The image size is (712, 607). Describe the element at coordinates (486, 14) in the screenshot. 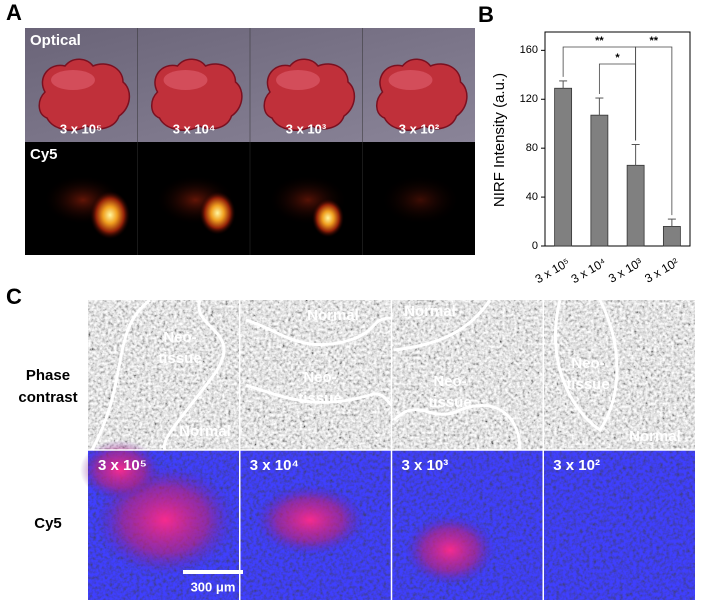

I see `panel-label: B` at that location.